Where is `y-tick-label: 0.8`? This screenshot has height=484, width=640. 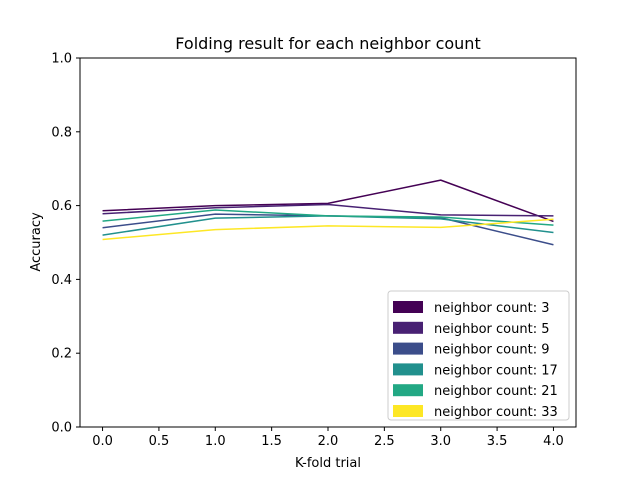
y-tick-label: 0.8 is located at coordinates (61, 132).